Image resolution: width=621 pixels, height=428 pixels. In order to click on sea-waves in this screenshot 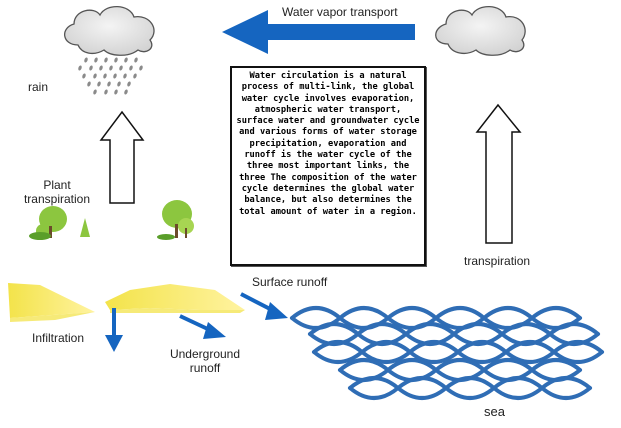, I will do `click(447, 353)`.